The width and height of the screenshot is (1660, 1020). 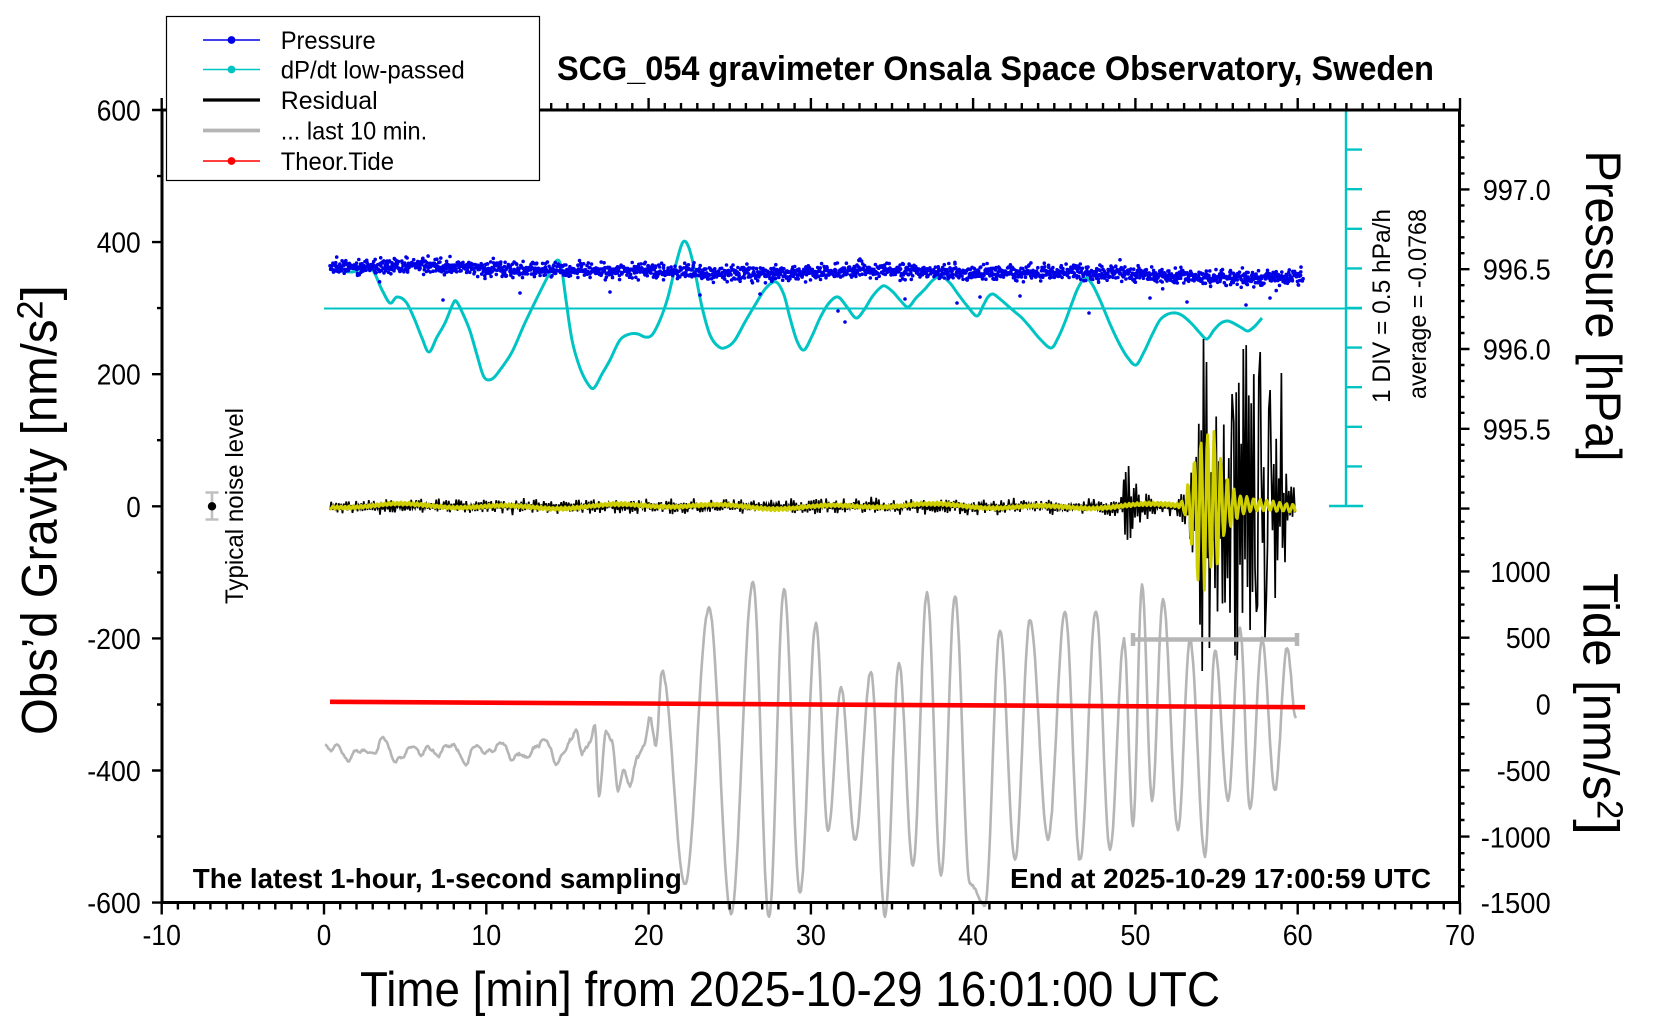 What do you see at coordinates (1298, 936) in the screenshot?
I see `svg-text: 60` at bounding box center [1298, 936].